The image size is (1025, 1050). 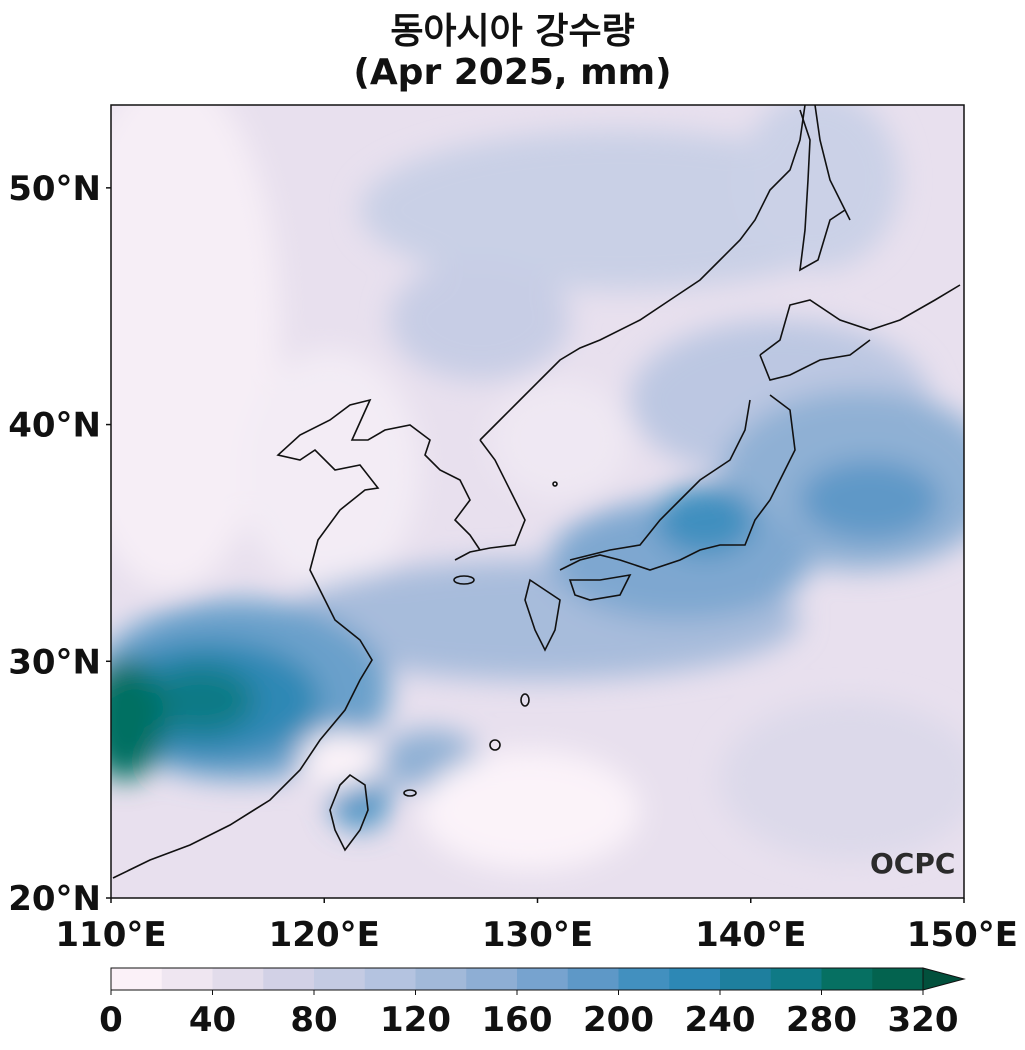 I want to click on colorbar-tick-label: 200, so click(x=618, y=1020).